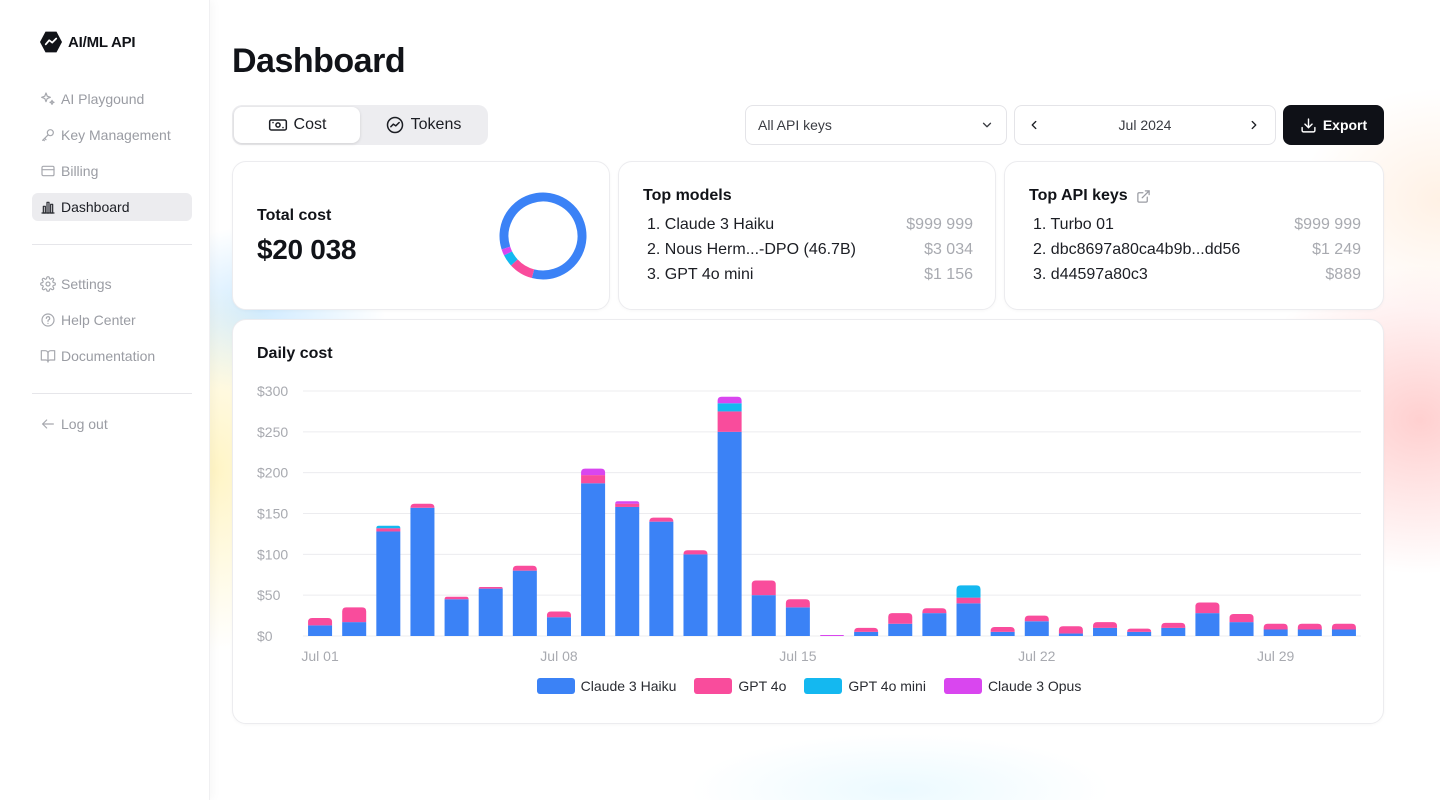 The width and height of the screenshot is (1440, 800). I want to click on list-item: 1. Claude 3 Haiku $999 999, so click(810, 228).